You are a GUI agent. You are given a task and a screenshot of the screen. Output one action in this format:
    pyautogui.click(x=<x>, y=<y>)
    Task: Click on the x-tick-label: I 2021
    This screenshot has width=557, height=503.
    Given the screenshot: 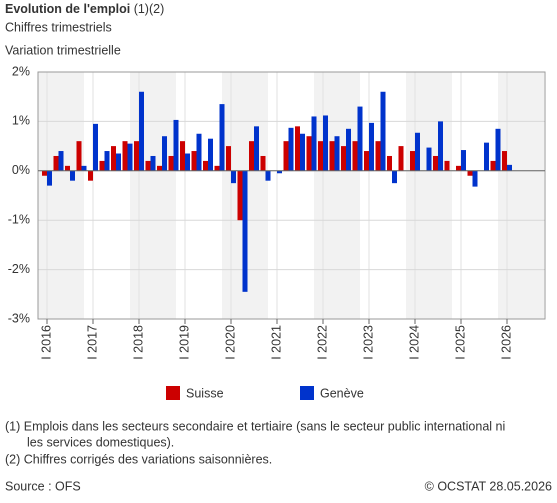 What is the action you would take?
    pyautogui.click(x=276, y=342)
    